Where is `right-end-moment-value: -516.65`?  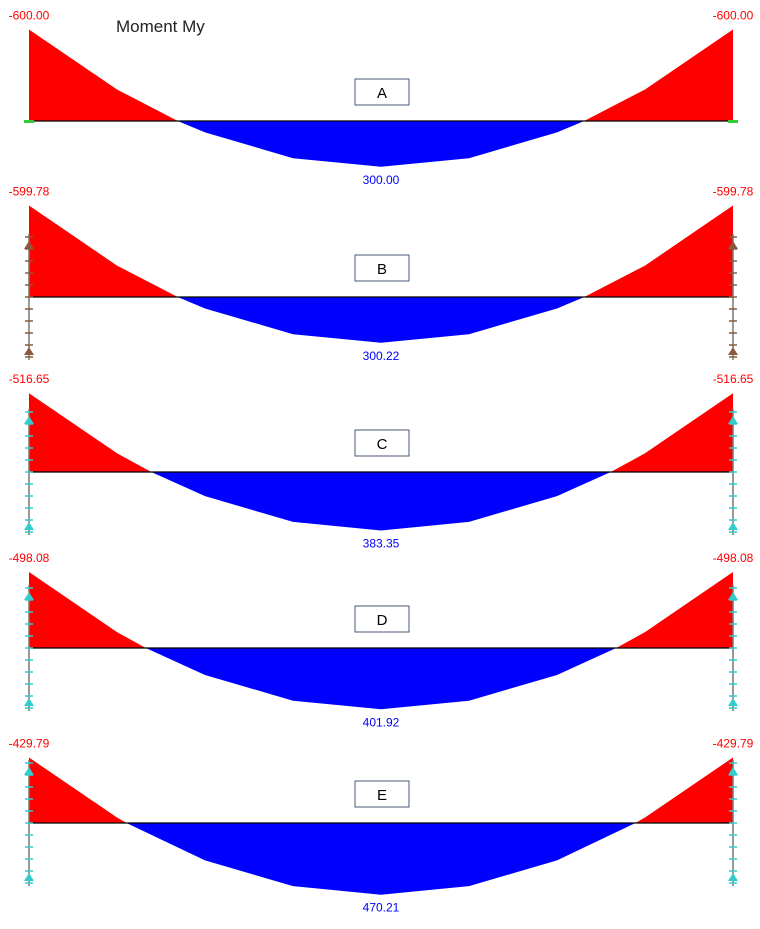 right-end-moment-value: -516.65 is located at coordinates (733, 379).